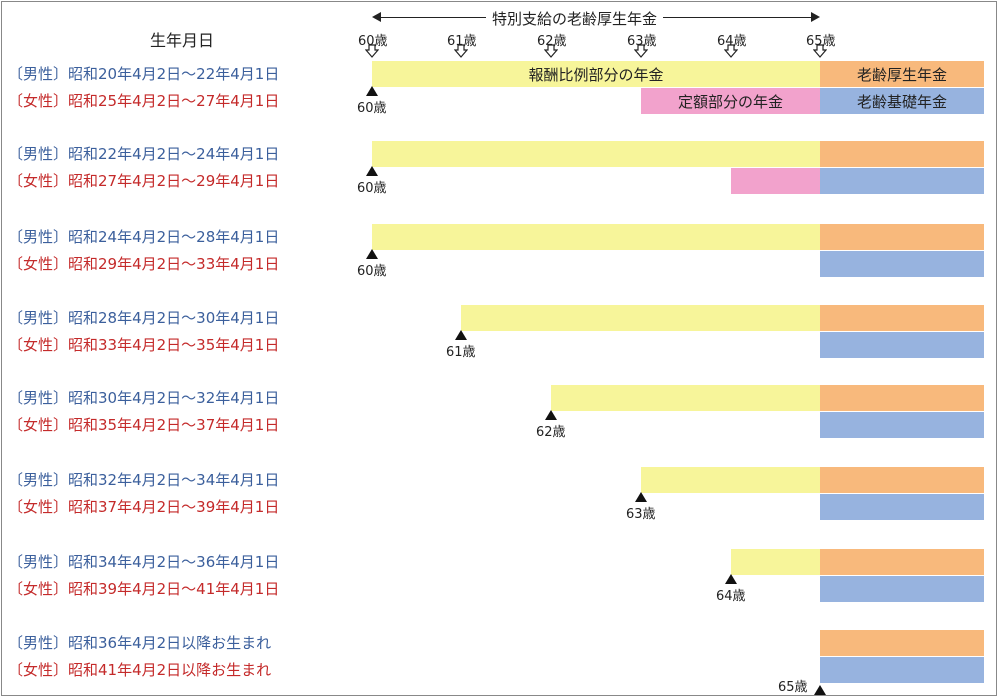 The height and width of the screenshot is (699, 1000). Describe the element at coordinates (575, 18) in the screenshot. I see `span-label: 特別支給の老齢厚生年金` at that location.